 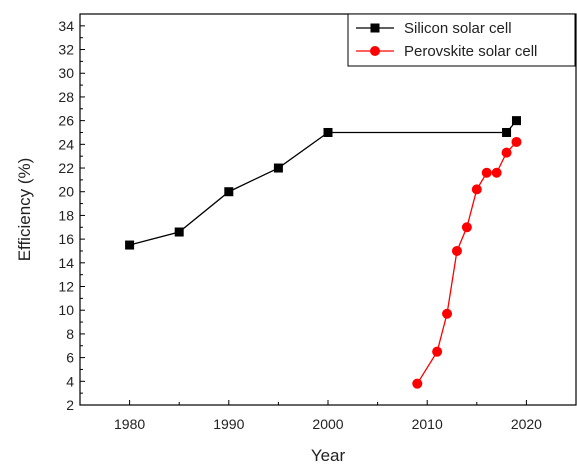 What do you see at coordinates (66, 215) in the screenshot?
I see `y-tick-label: 18` at bounding box center [66, 215].